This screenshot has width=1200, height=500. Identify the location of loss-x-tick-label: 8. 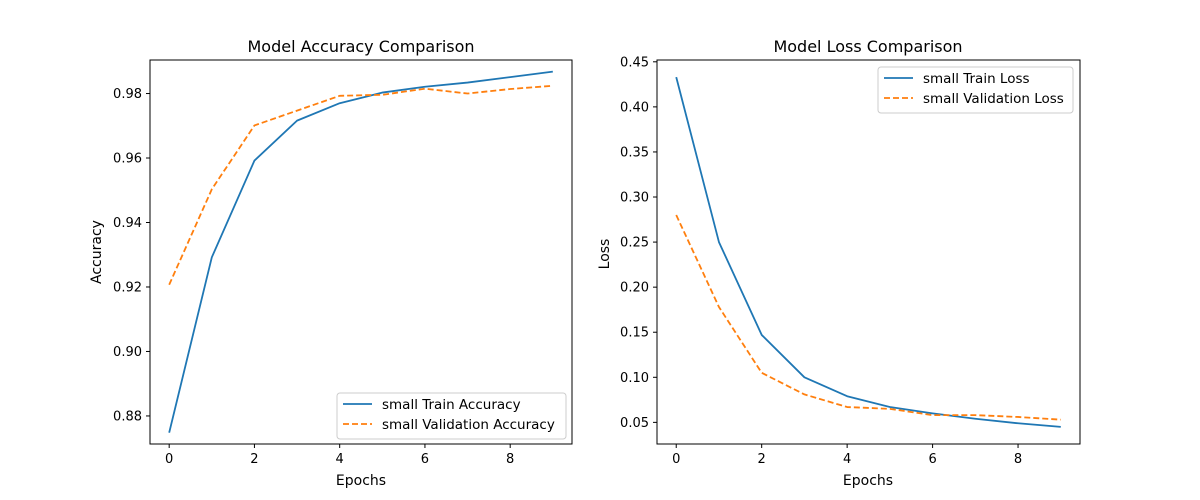
(1018, 459).